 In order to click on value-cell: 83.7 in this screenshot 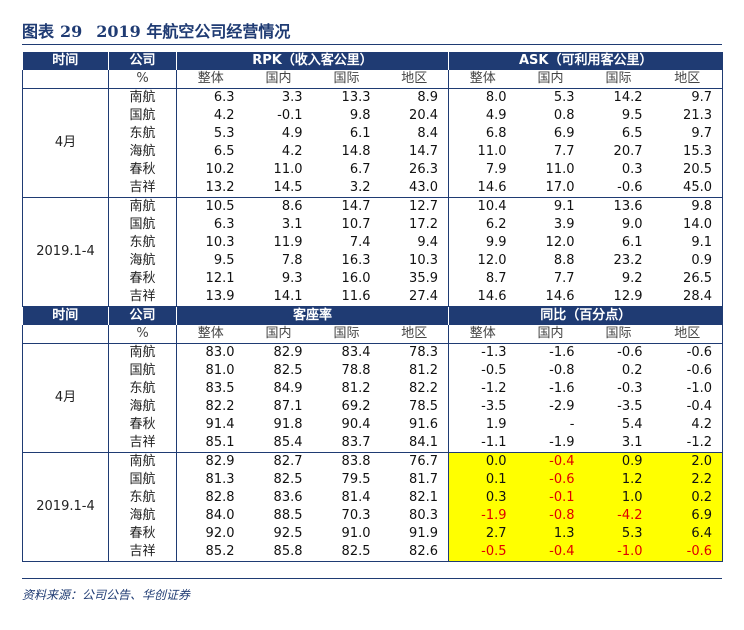, I will do `click(346, 443)`.